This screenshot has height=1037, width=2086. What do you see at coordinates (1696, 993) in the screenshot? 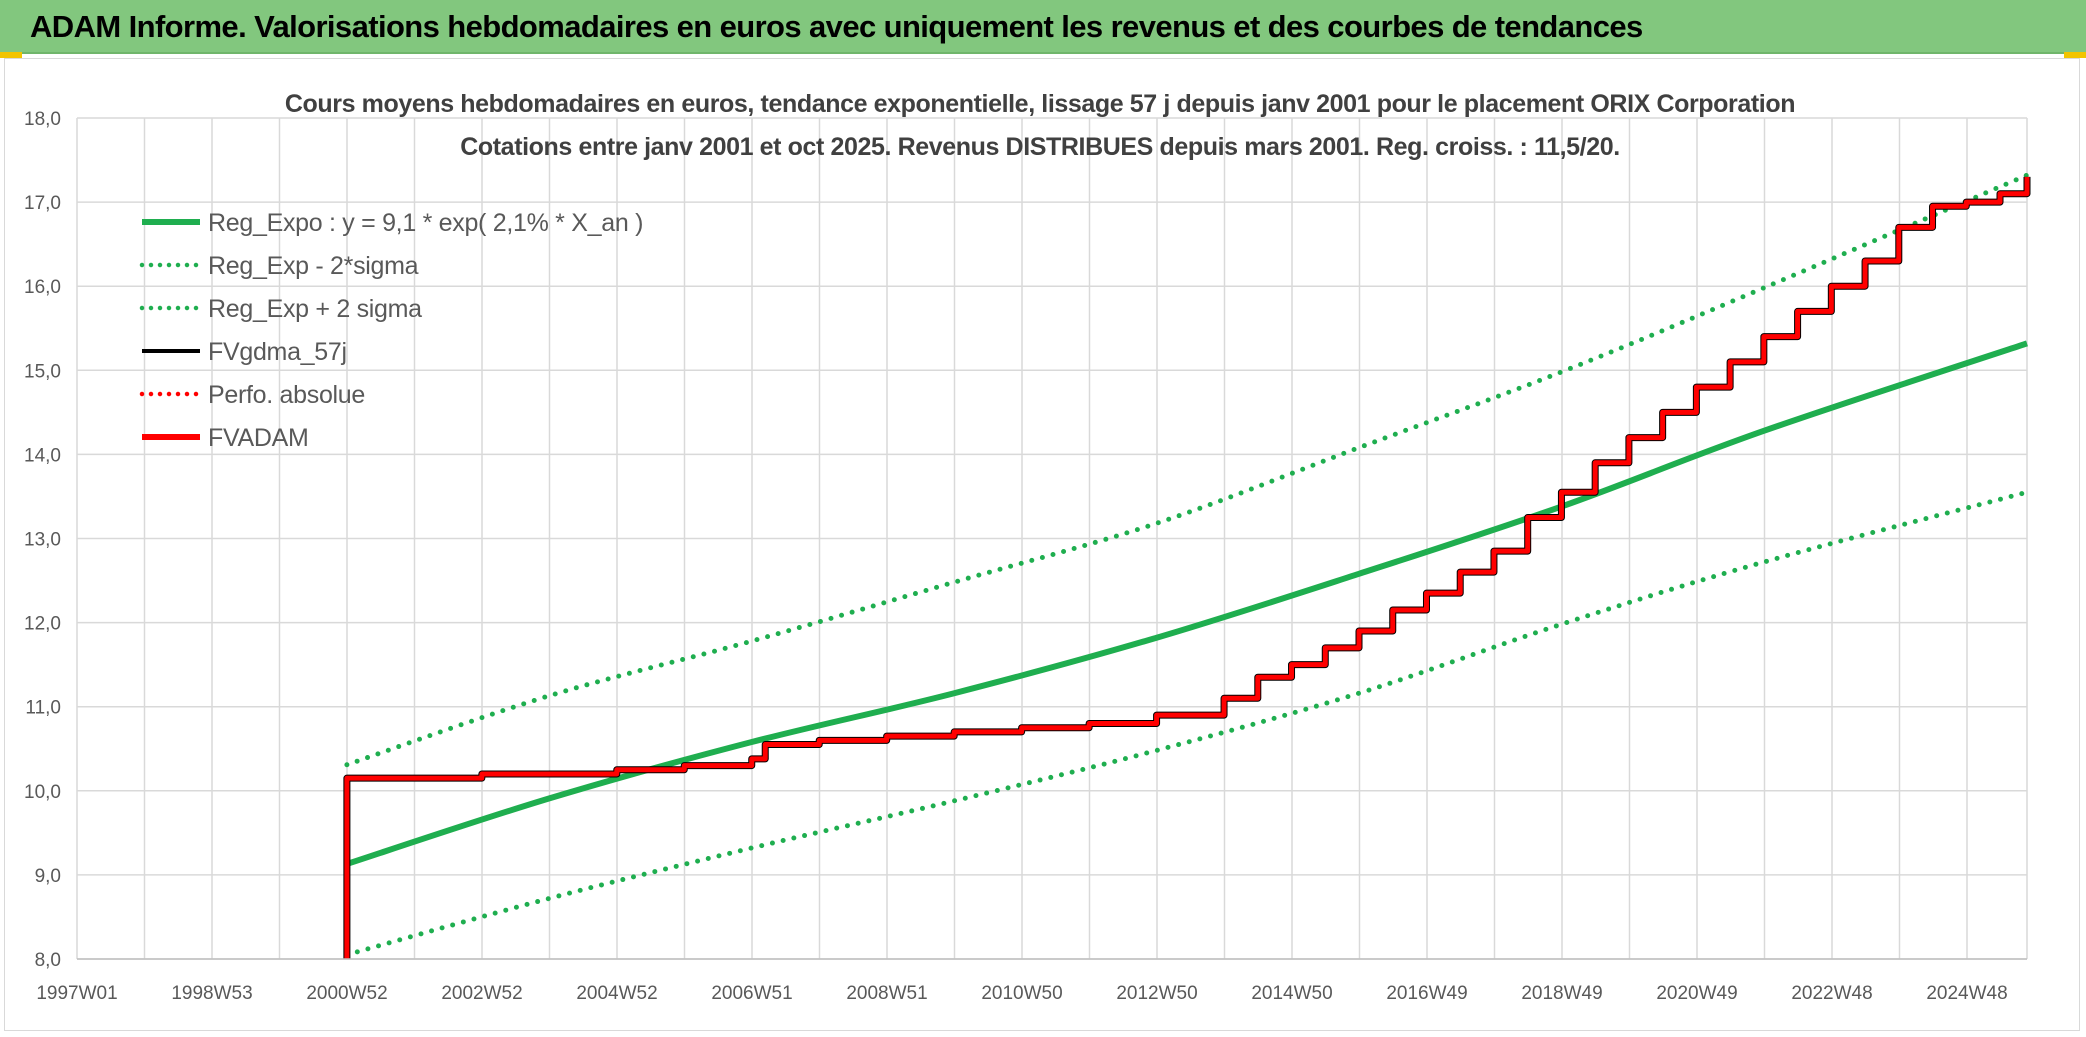
I see `x-tick-label: 2020W49` at bounding box center [1696, 993].